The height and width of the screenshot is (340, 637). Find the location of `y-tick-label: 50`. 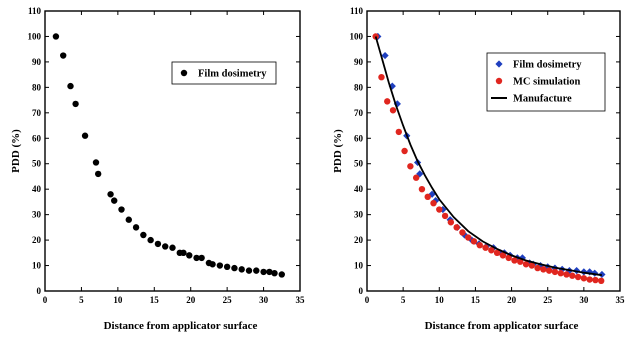

y-tick-label: 50 is located at coordinates (37, 164).